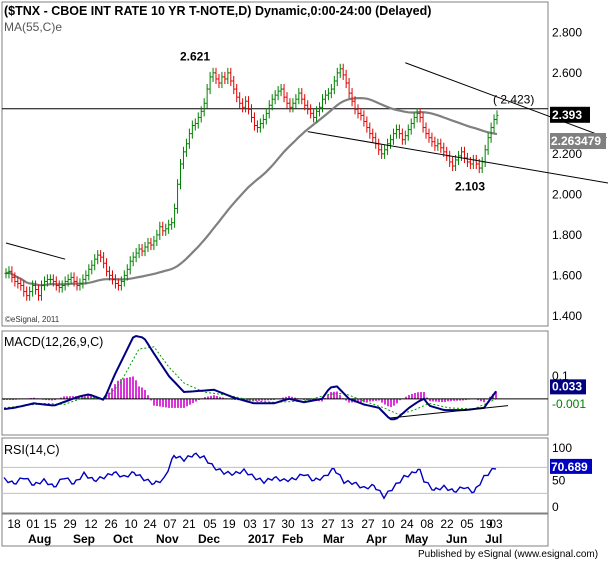  I want to click on rsi-tick-label: 100, so click(562, 448).